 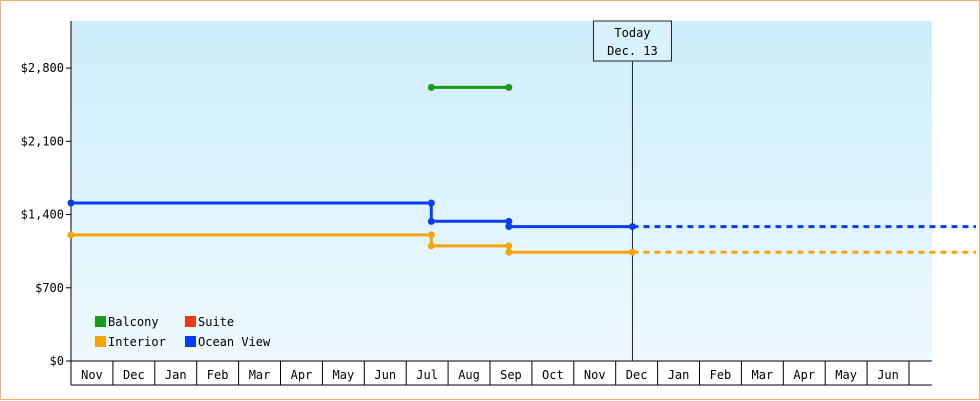 I want to click on x-tick-label: Sep, so click(x=511, y=375).